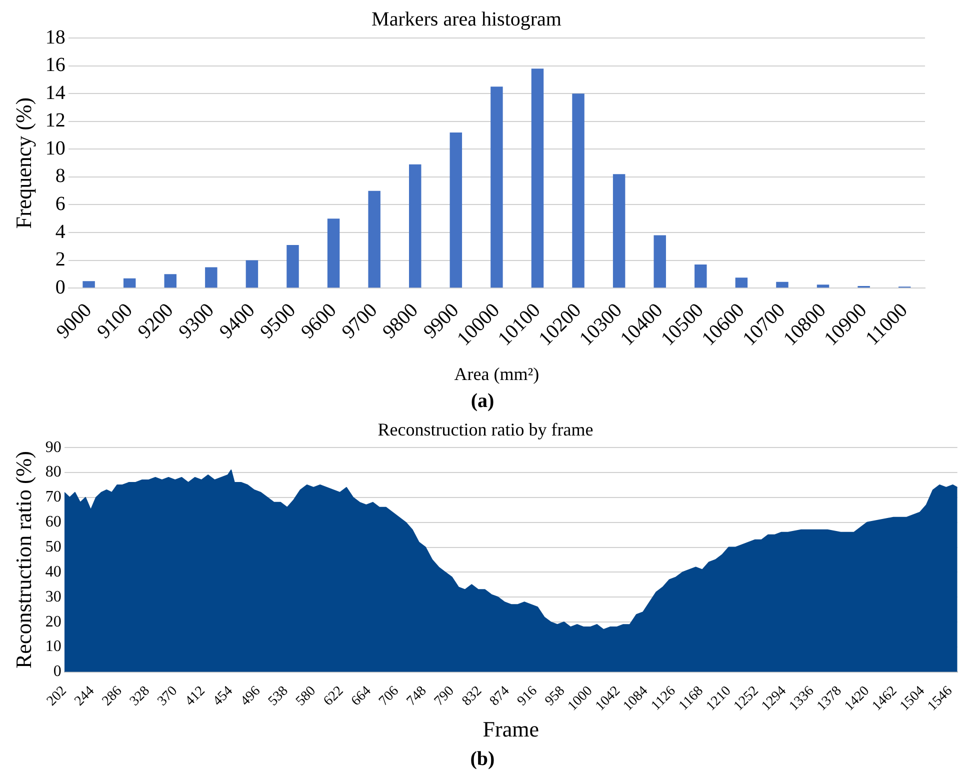 The width and height of the screenshot is (965, 781). I want to click on y-tick-label: 8, so click(60, 176).